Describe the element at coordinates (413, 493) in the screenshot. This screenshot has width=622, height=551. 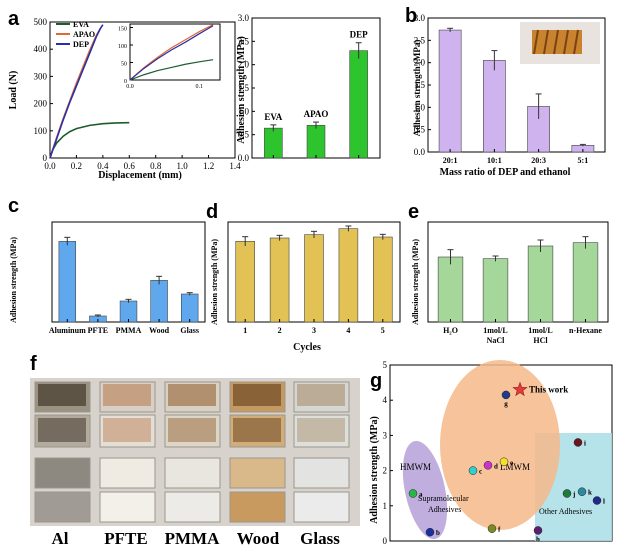
I see `g-point-a` at that location.